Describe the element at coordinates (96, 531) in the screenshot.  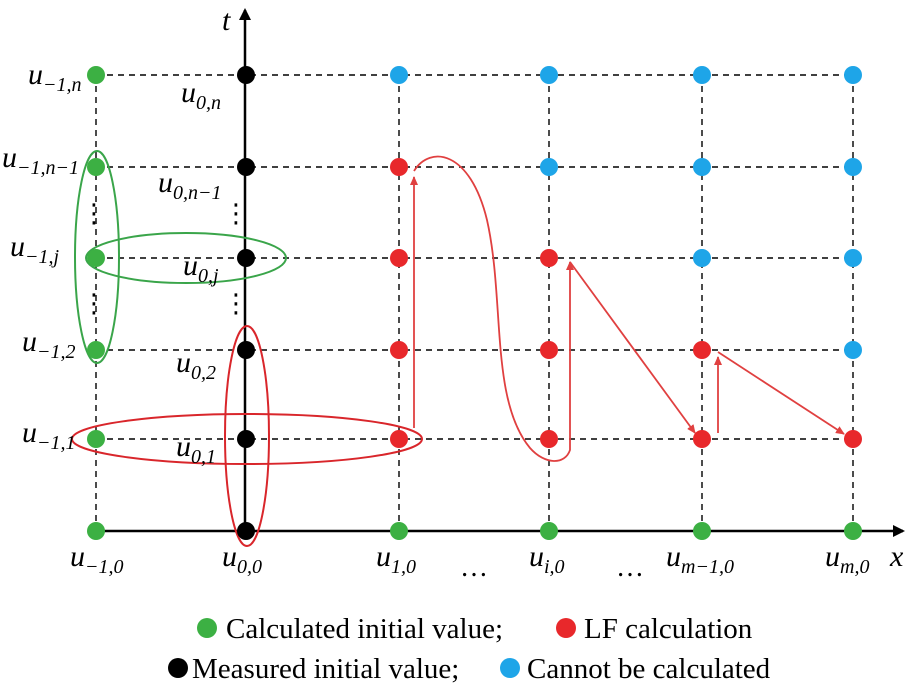
I see `point-green-r5-c0` at that location.